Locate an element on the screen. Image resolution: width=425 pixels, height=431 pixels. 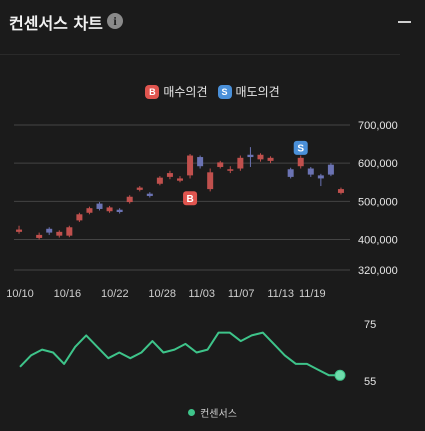
x-tick-label: 10/22 is located at coordinates (115, 294).